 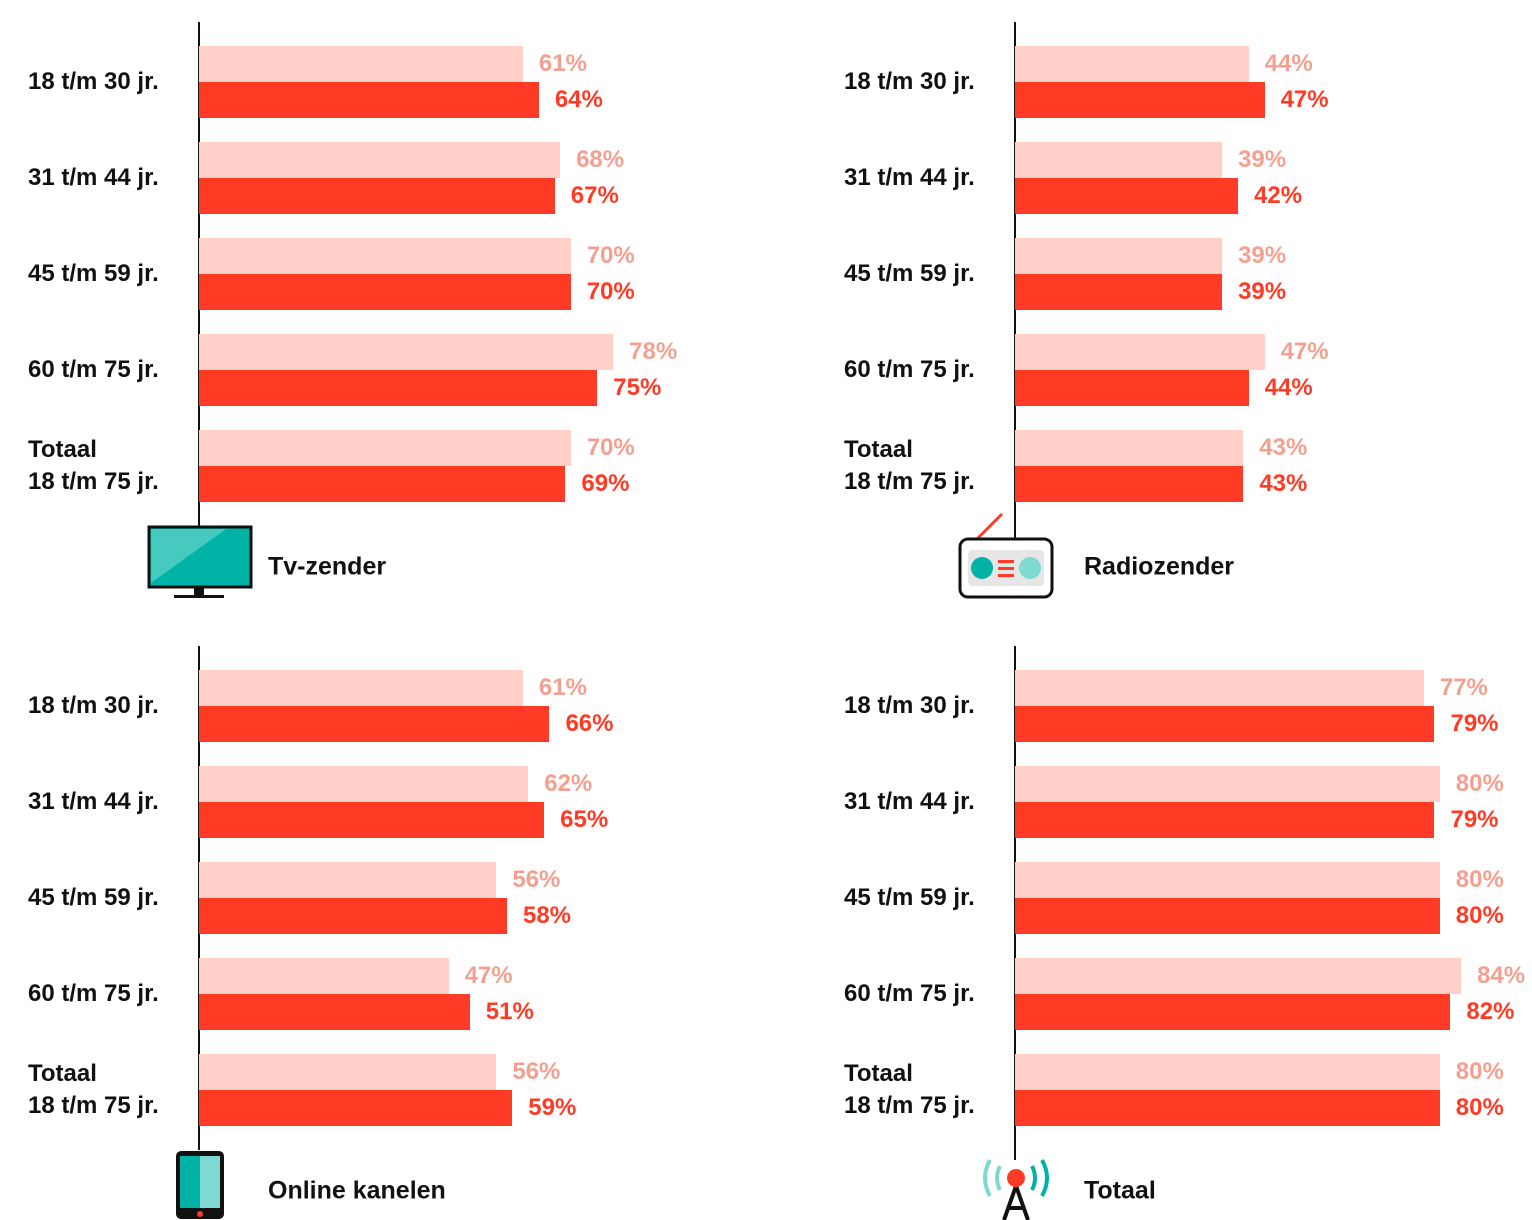 What do you see at coordinates (589, 723) in the screenshot?
I see `value-label: 66%` at bounding box center [589, 723].